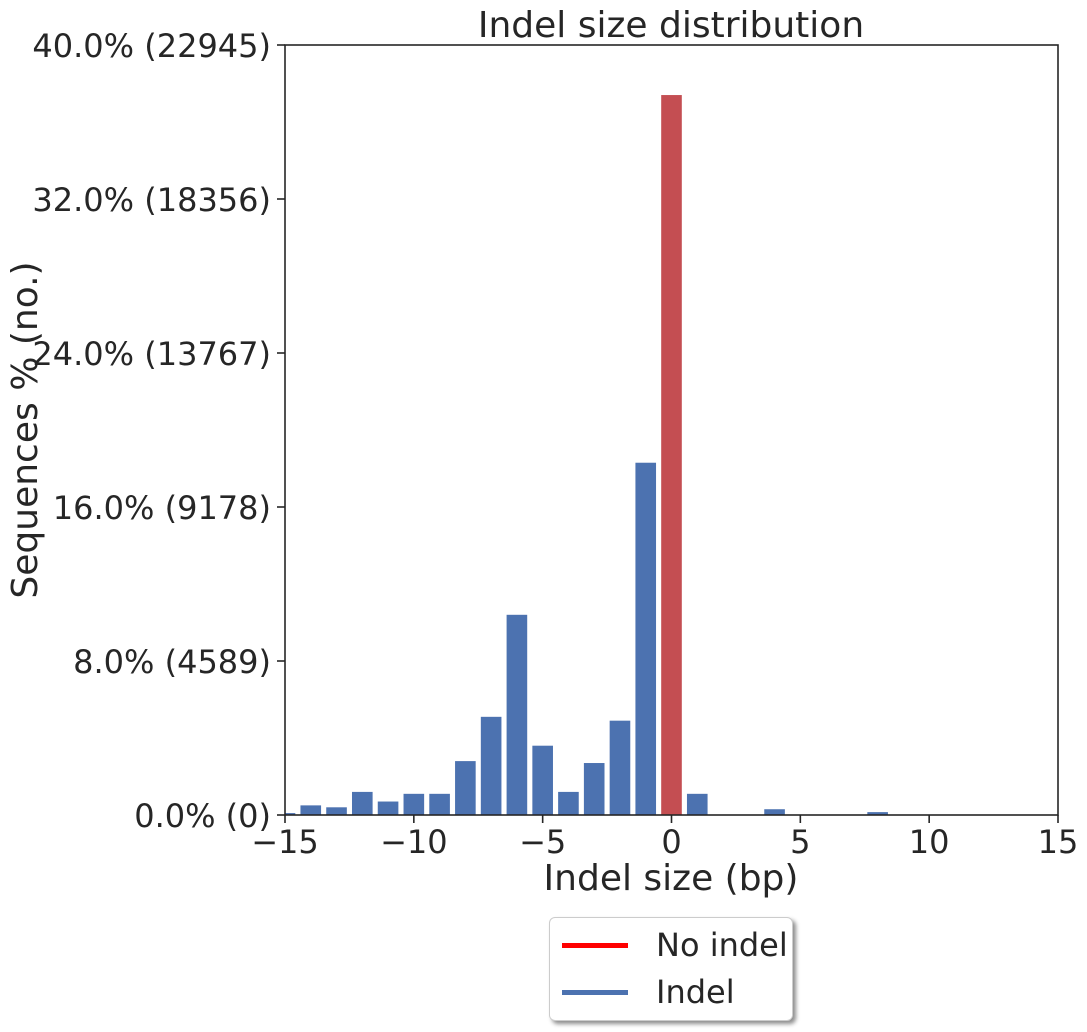  Describe the element at coordinates (414, 804) in the screenshot. I see `bar-indel--10` at that location.